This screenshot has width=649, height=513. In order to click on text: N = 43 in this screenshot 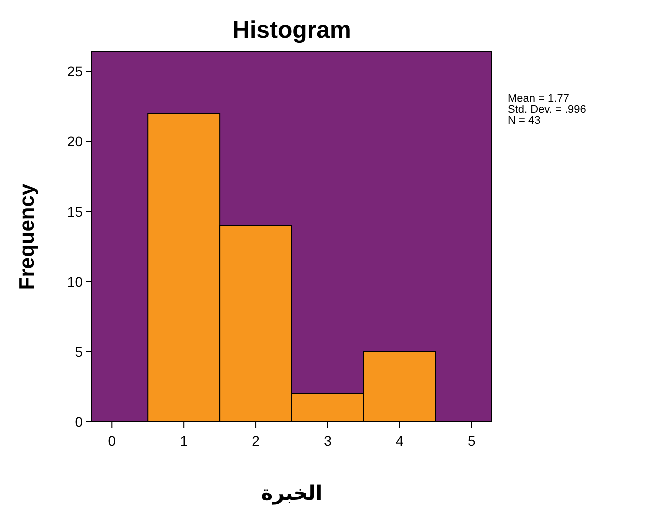, I will do `click(524, 121)`.